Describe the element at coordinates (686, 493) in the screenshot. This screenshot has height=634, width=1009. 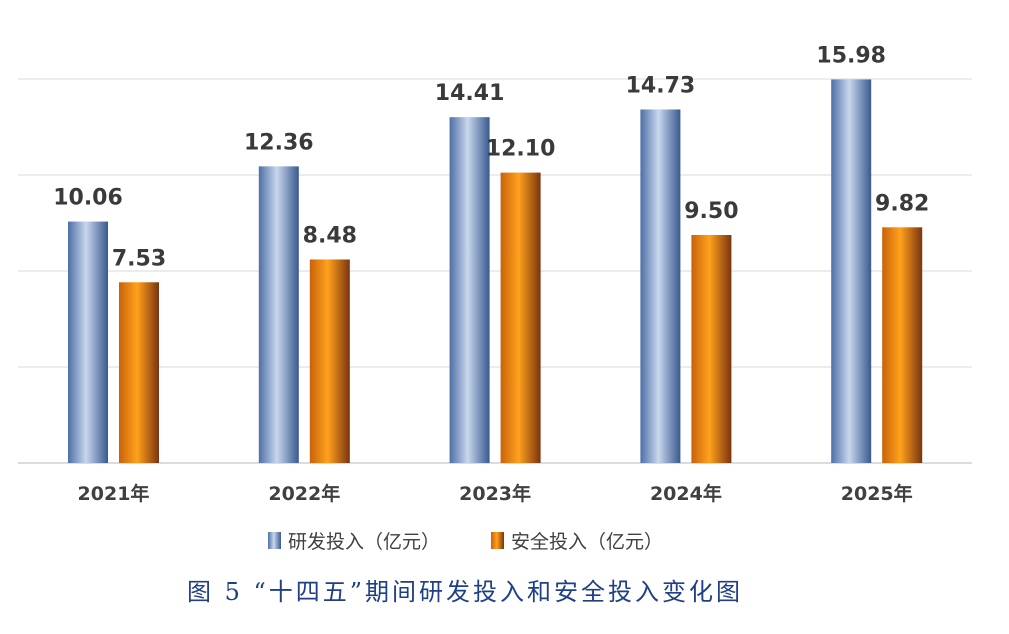
I see `x-tick-label: 2024年` at that location.